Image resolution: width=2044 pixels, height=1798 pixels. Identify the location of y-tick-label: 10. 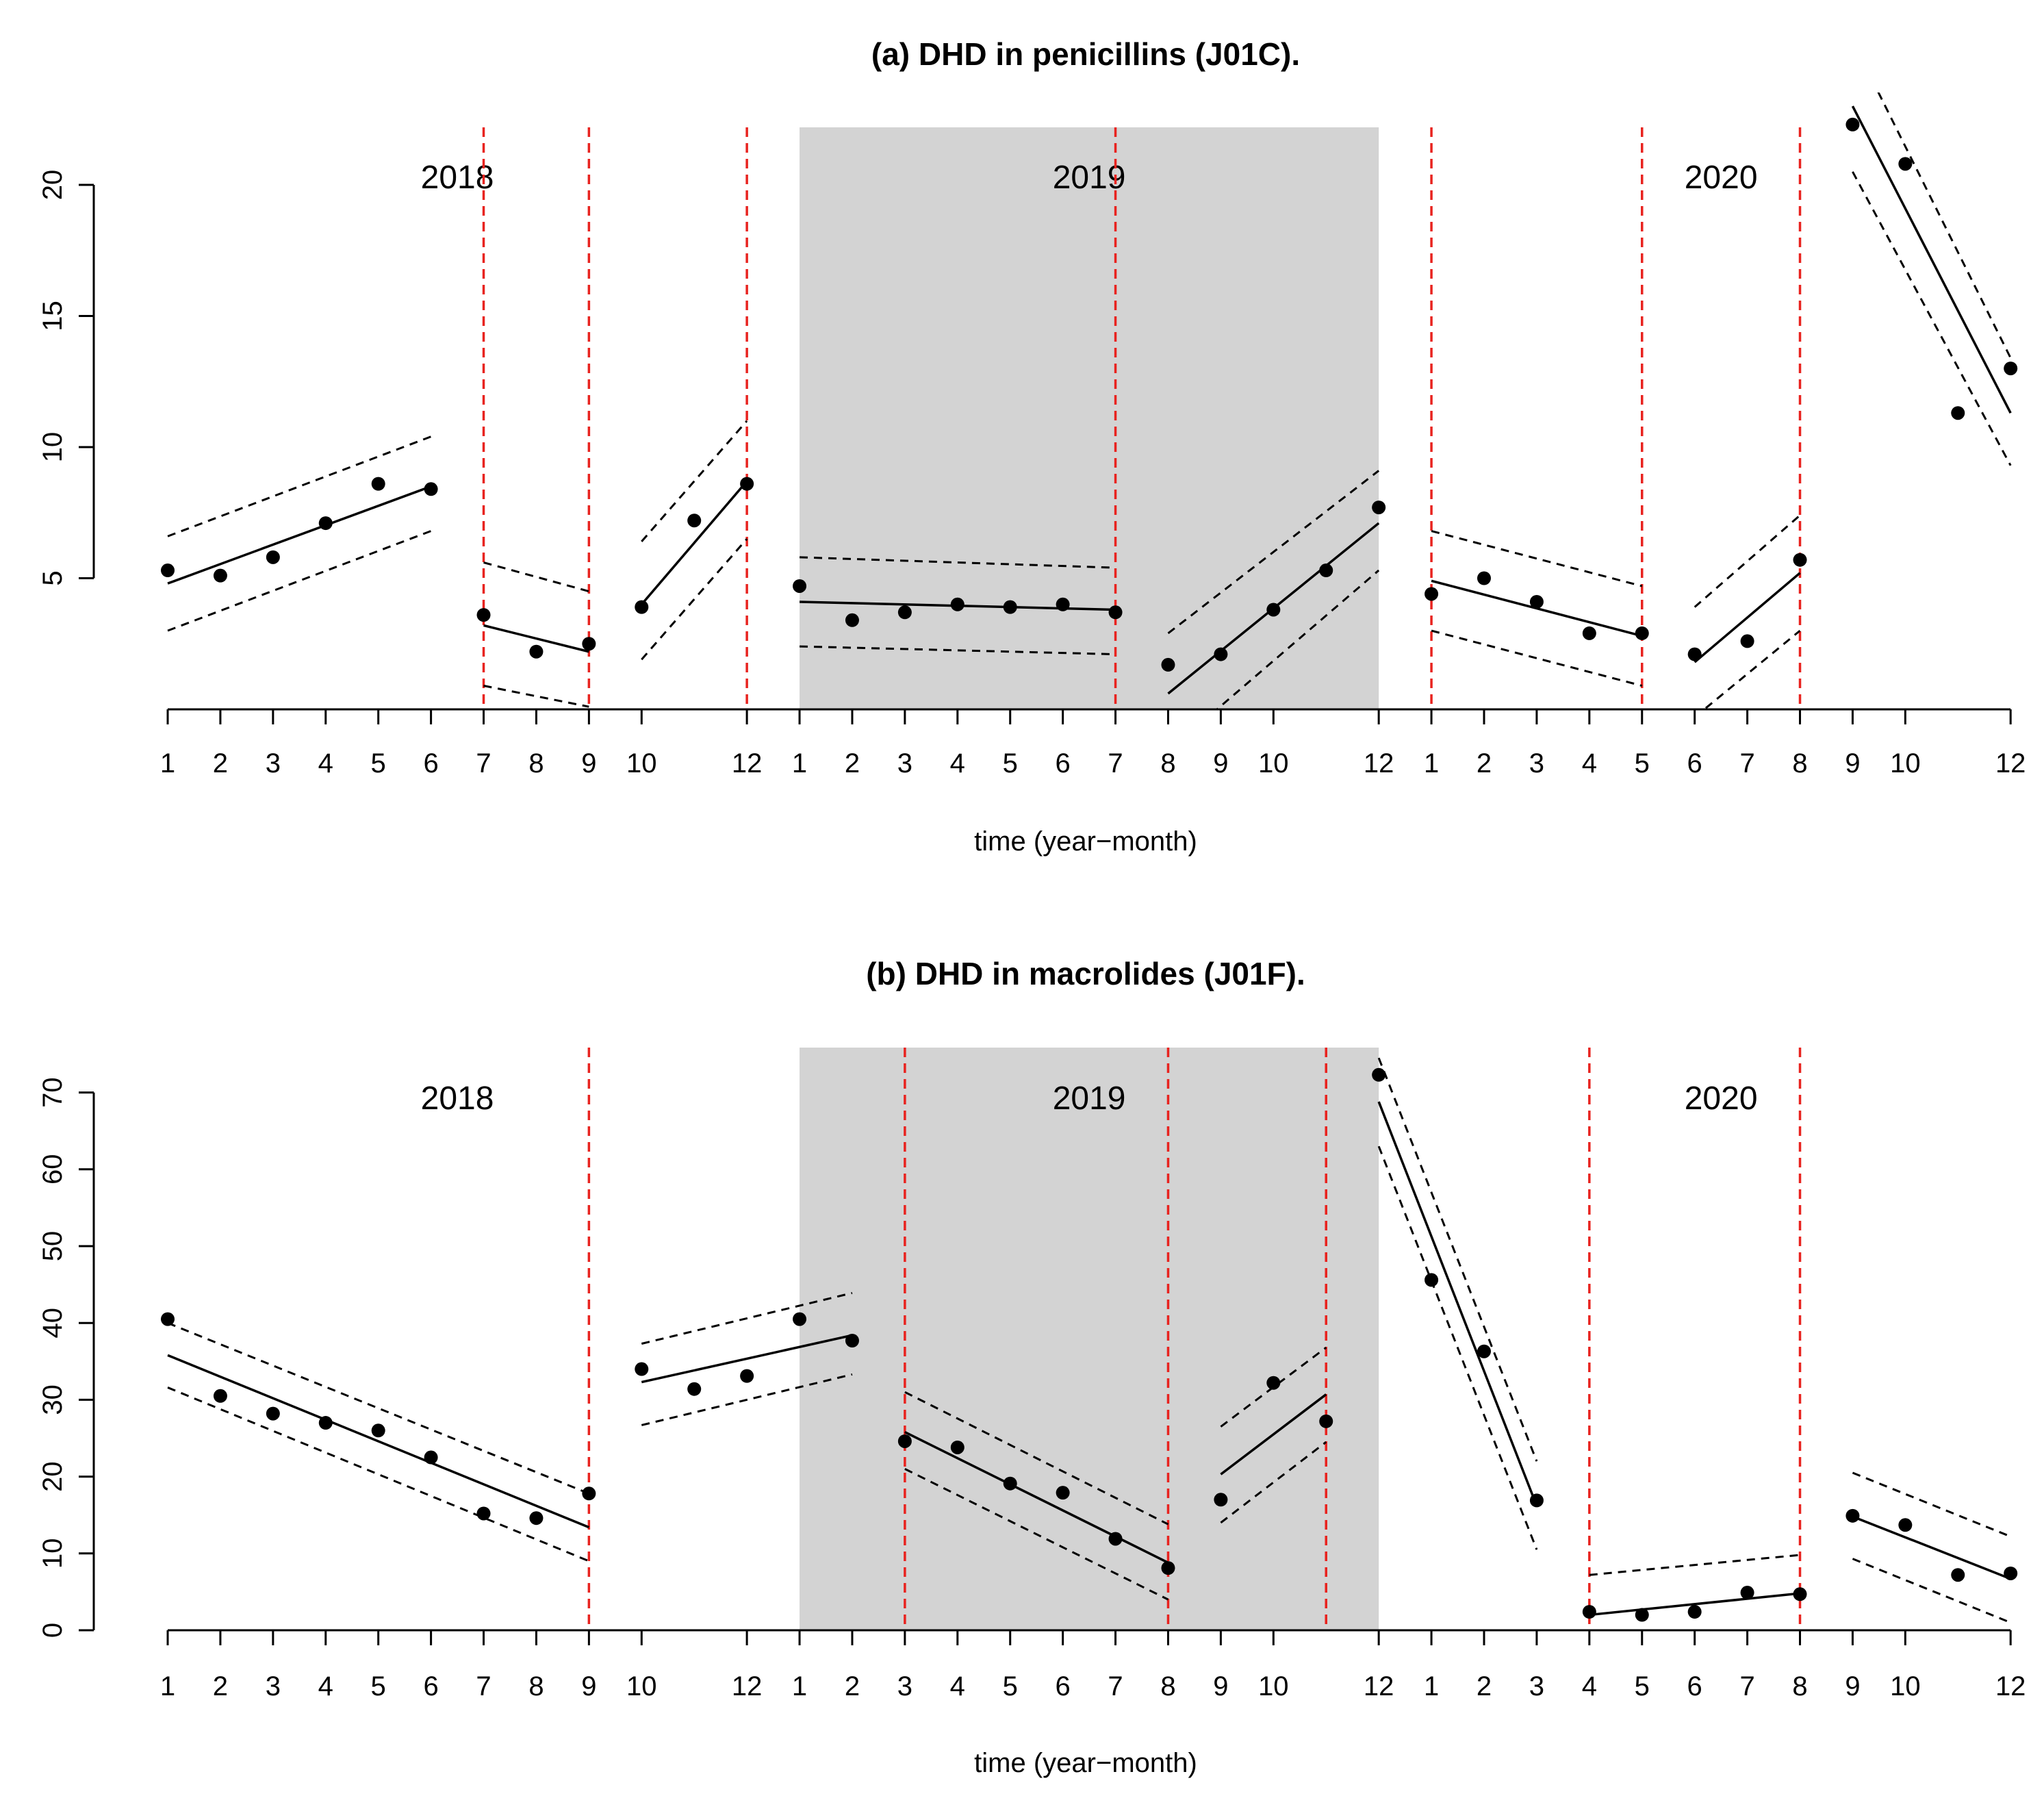
(53, 447).